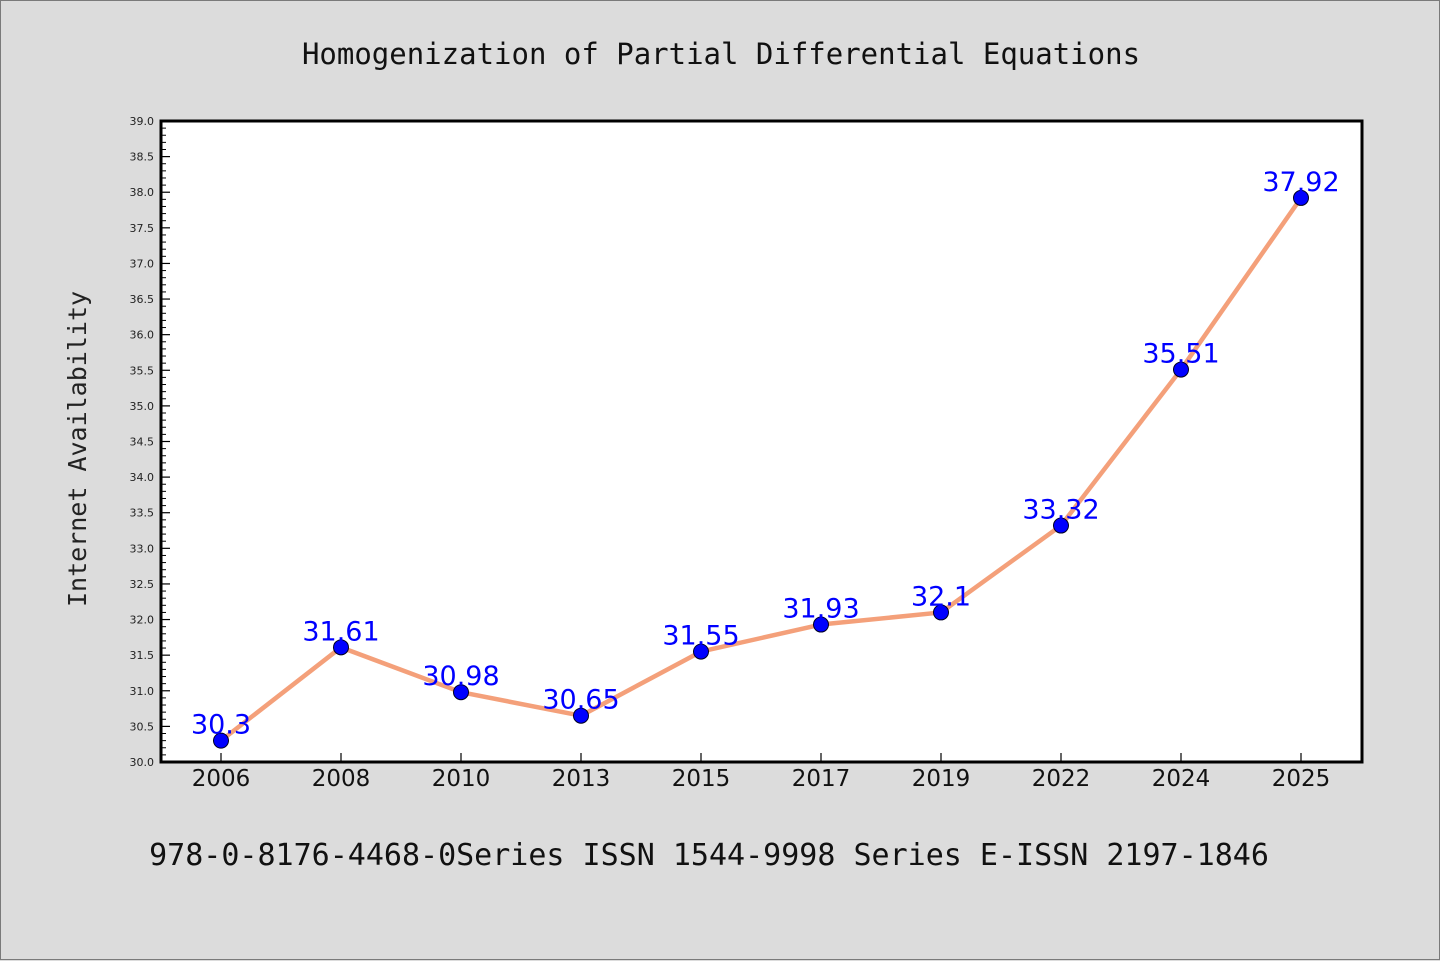  Describe the element at coordinates (1180, 354) in the screenshot. I see `data-label: 35.51` at that location.